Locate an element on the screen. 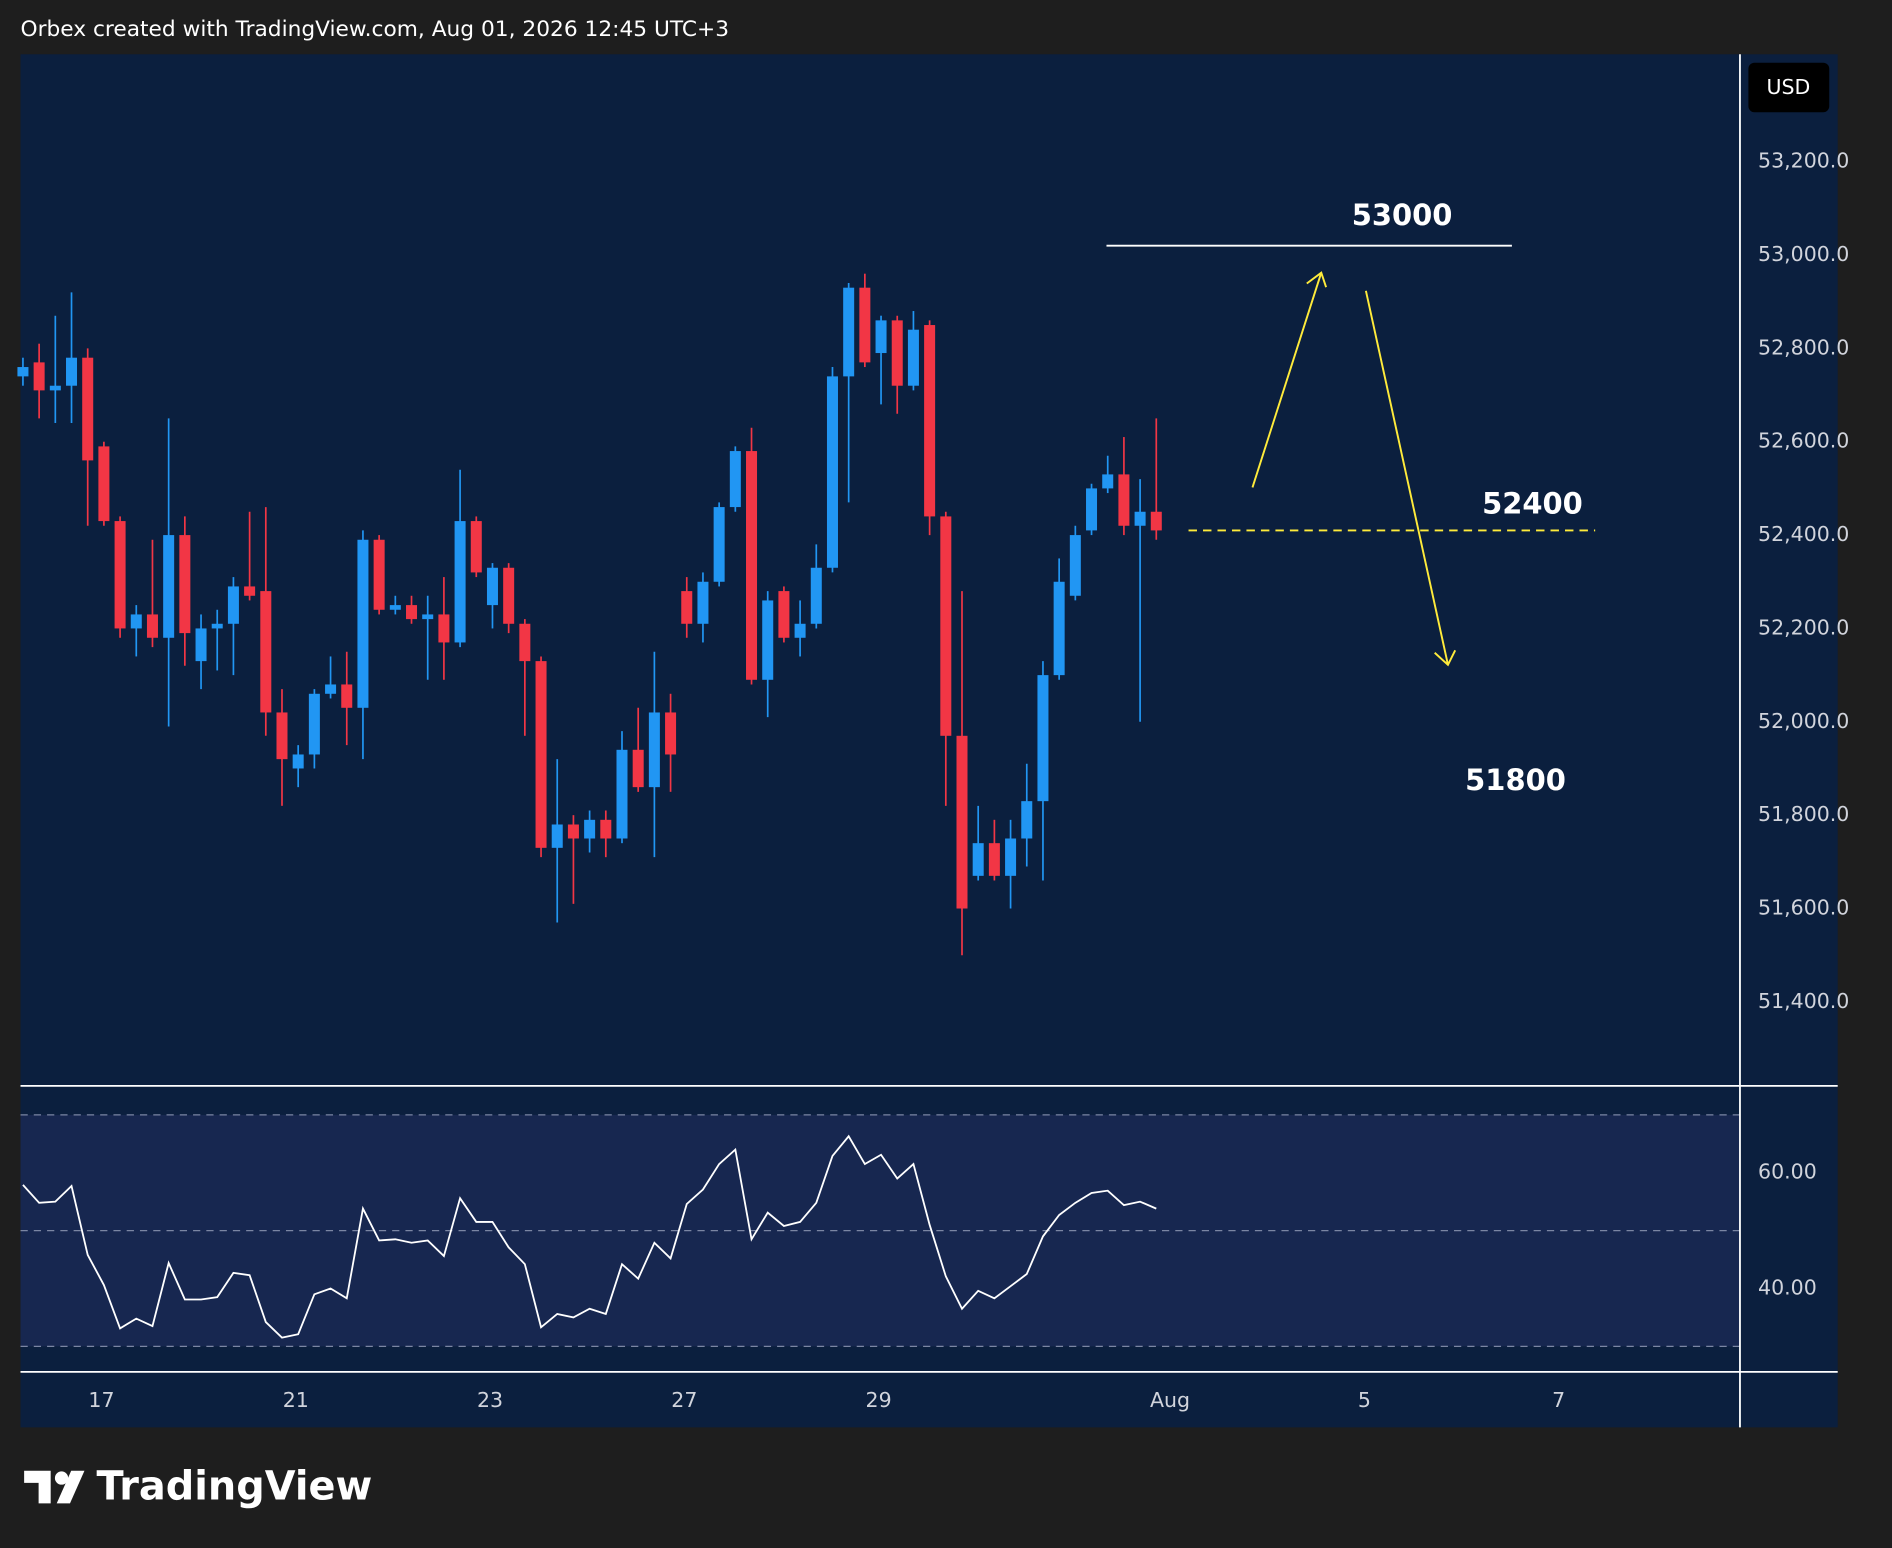 The image size is (1892, 1548). arrows is located at coordinates (1354, 469).